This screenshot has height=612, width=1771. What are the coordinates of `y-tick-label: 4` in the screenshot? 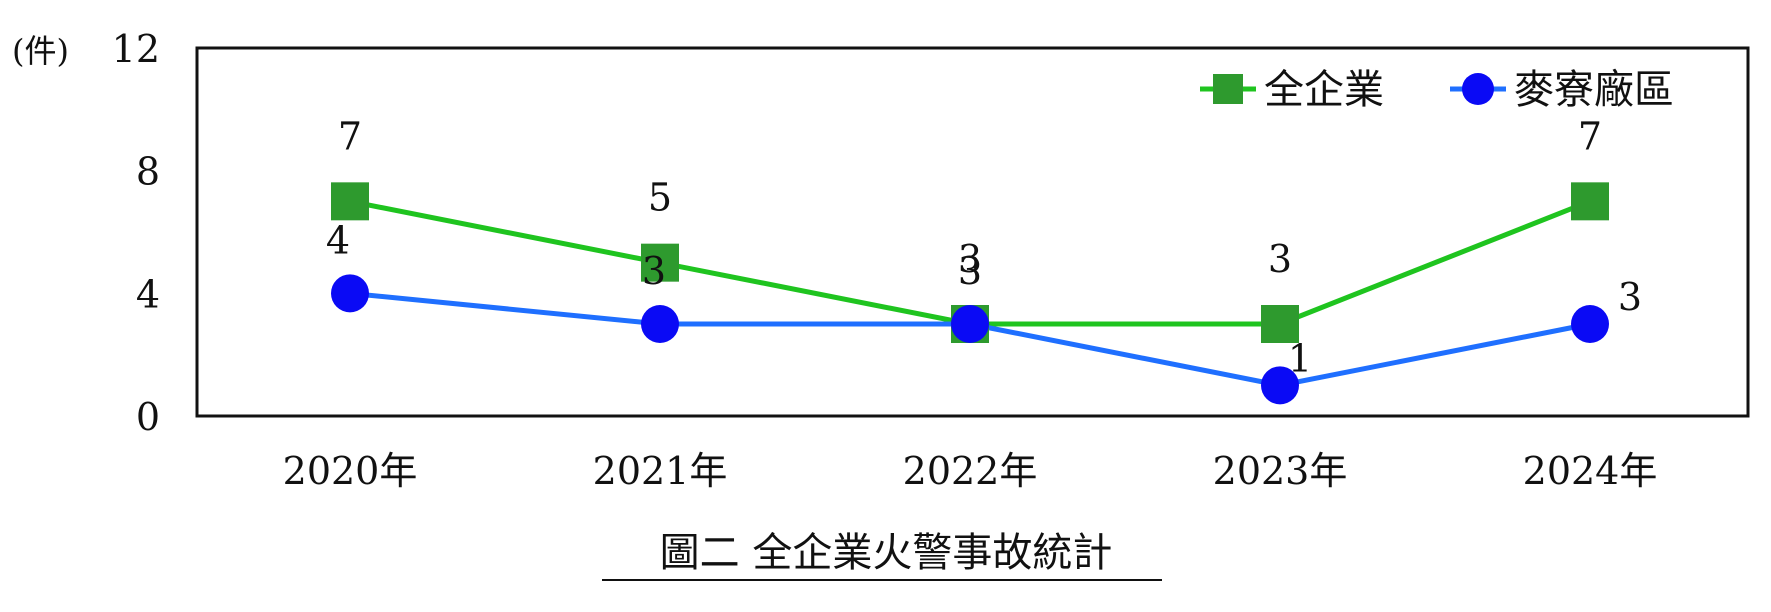 It's located at (148, 294).